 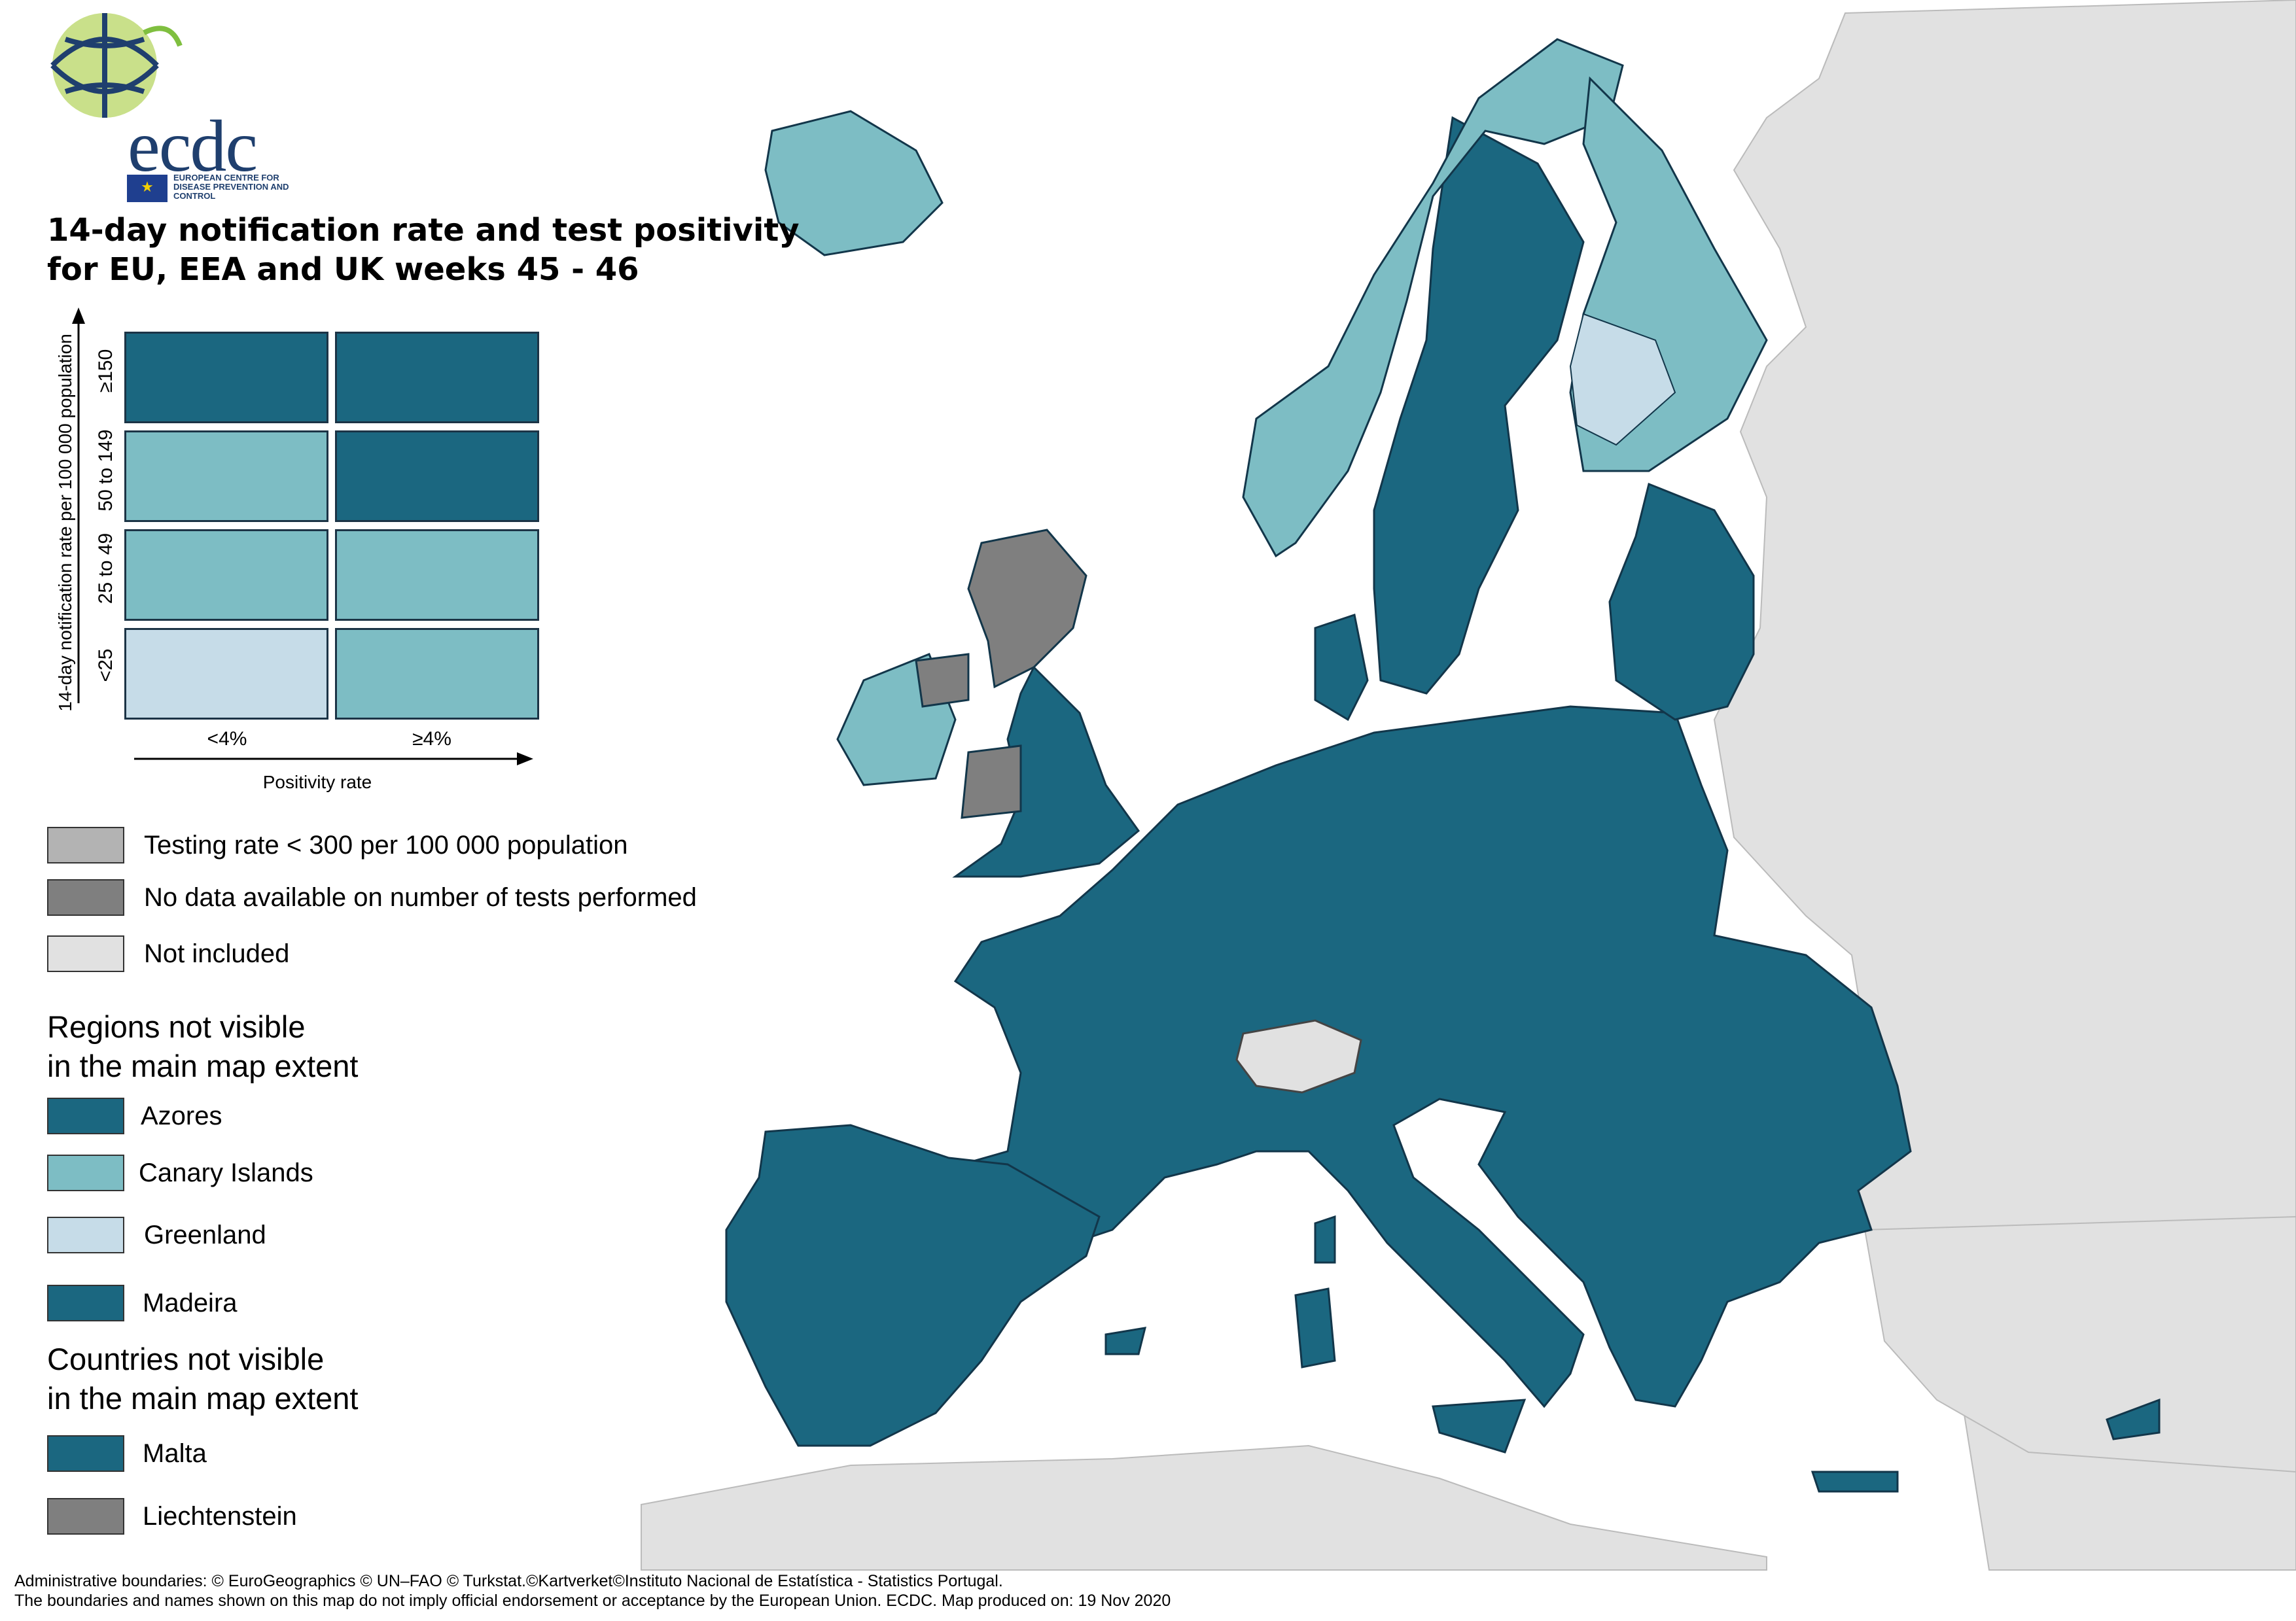 What do you see at coordinates (942, 681) in the screenshot?
I see `northern-ireland` at bounding box center [942, 681].